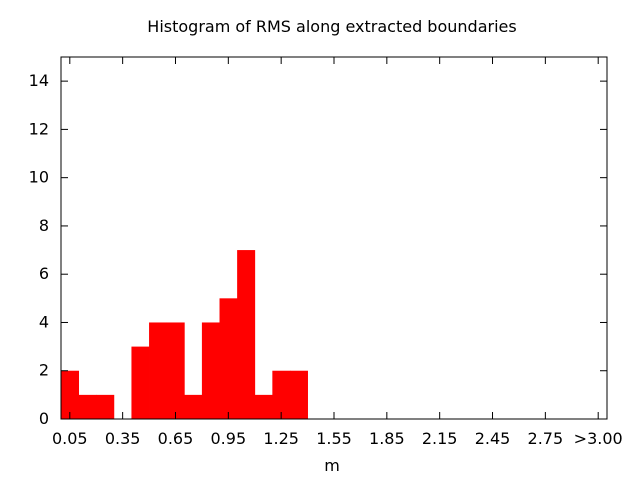  What do you see at coordinates (123, 438) in the screenshot?
I see `x-tick-label: 0.35` at bounding box center [123, 438].